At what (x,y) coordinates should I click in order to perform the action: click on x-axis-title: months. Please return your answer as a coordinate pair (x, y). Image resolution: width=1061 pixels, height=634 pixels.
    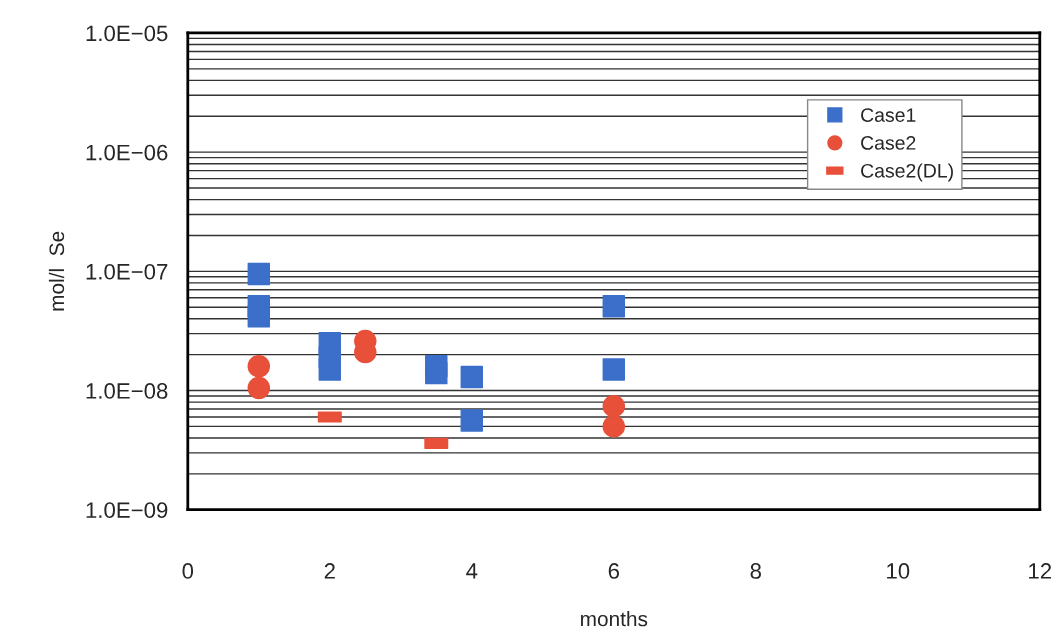
    Looking at the image, I should click on (614, 619).